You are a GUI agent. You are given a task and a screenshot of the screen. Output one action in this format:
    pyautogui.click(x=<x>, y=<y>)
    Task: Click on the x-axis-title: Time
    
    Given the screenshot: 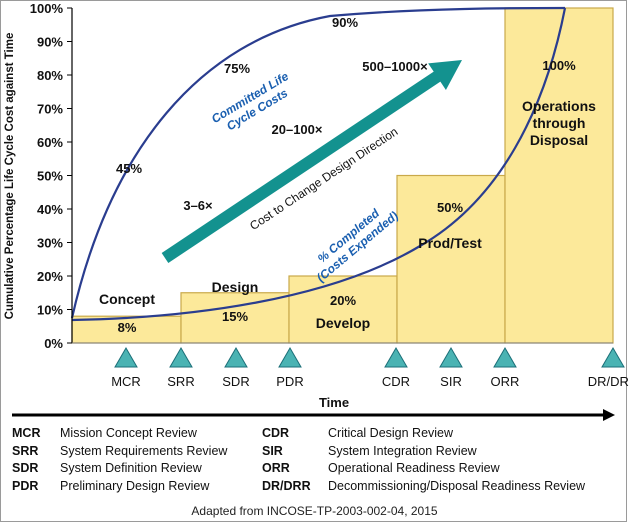 What is the action you would take?
    pyautogui.click(x=334, y=402)
    